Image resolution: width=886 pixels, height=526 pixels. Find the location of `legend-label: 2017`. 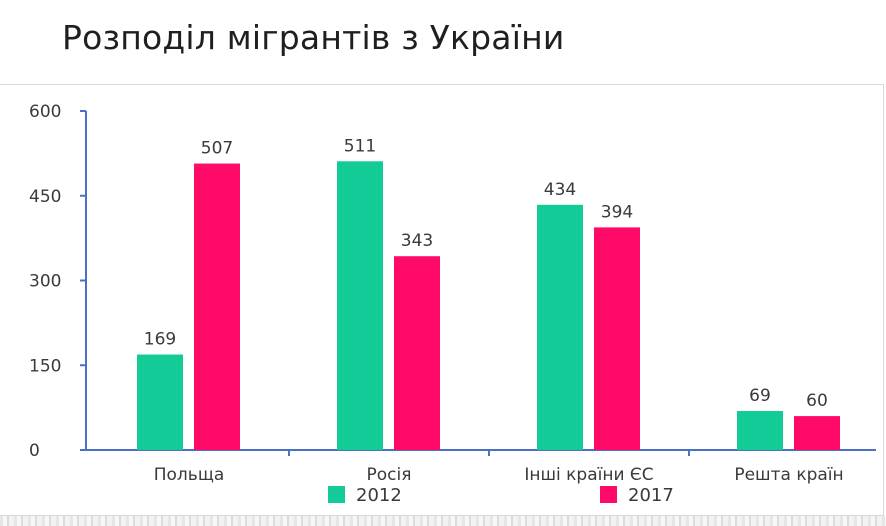

legend-label: 2017 is located at coordinates (651, 495).